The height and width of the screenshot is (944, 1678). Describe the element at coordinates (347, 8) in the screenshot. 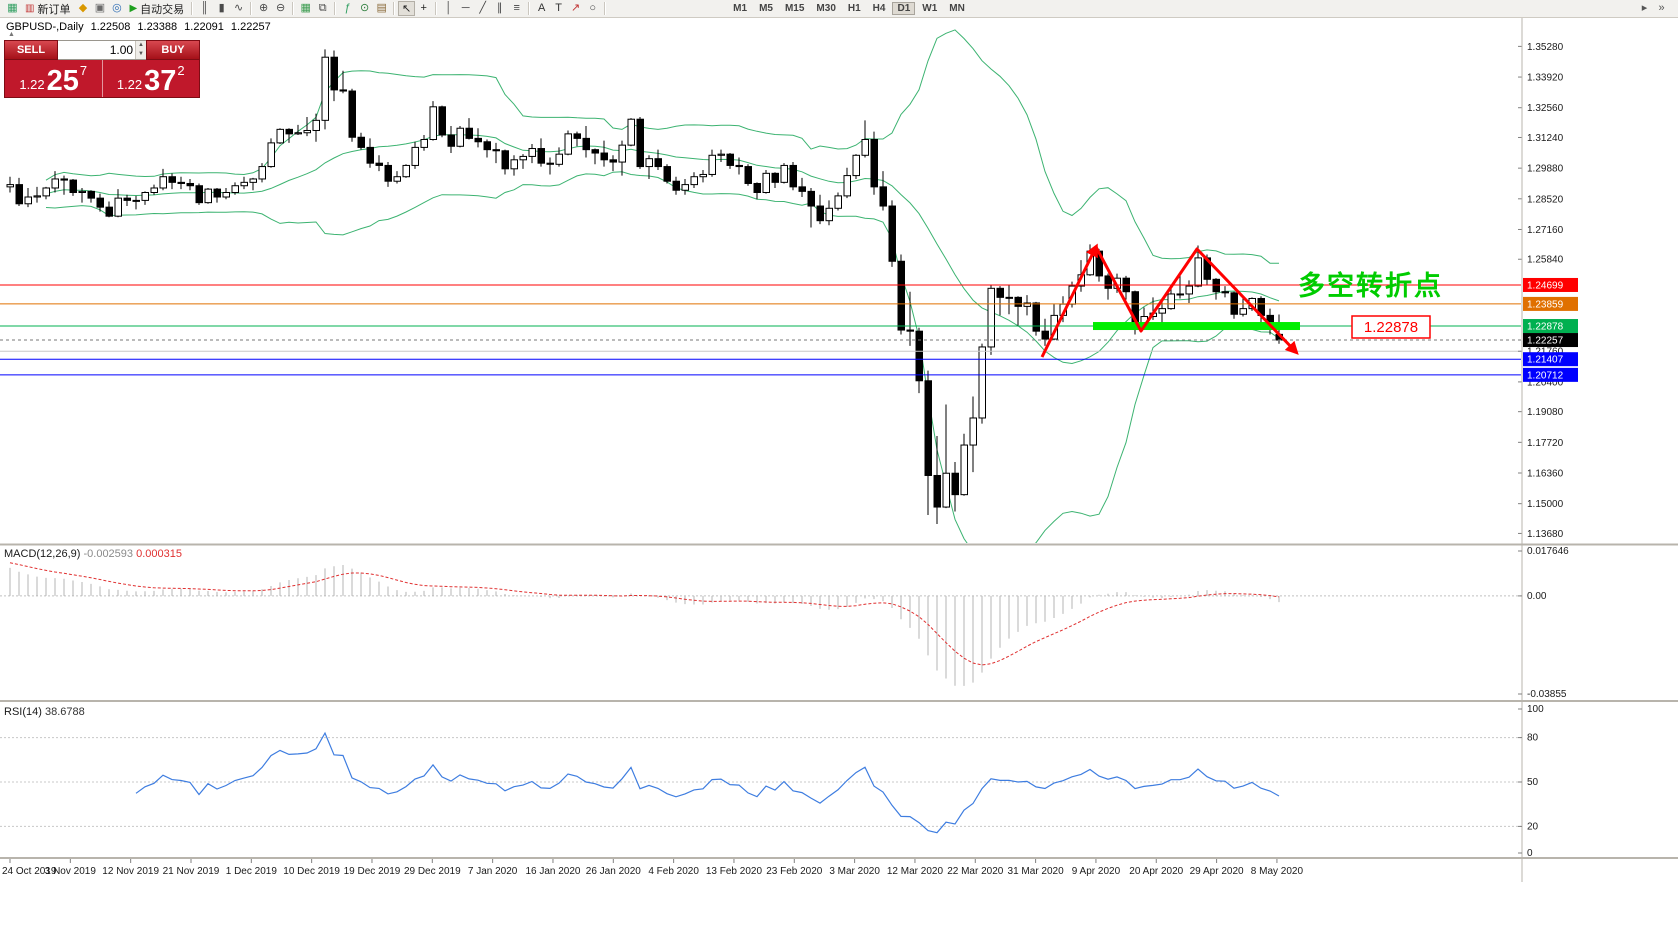

I see `indicators-icon: ƒ` at that location.